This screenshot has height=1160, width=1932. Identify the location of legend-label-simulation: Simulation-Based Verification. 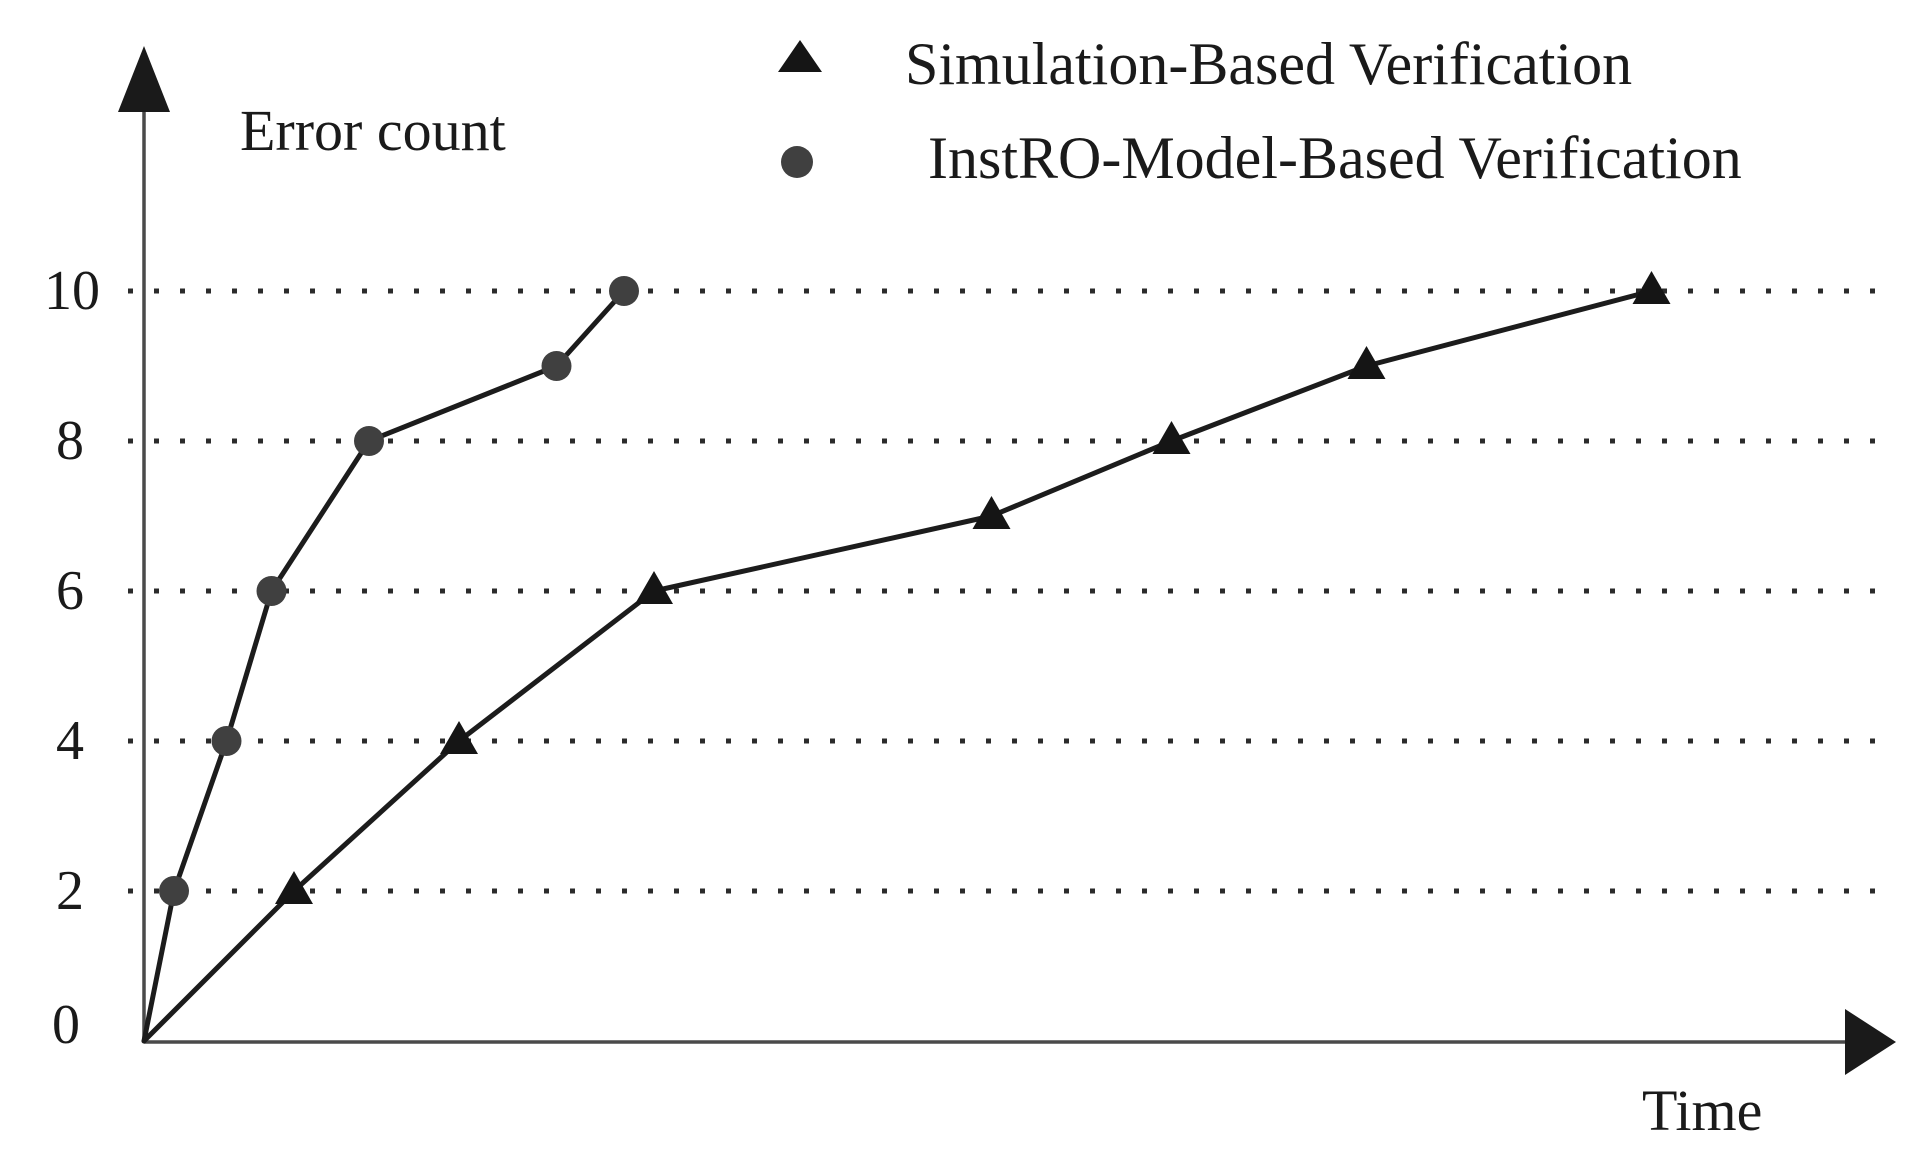
(1268, 64).